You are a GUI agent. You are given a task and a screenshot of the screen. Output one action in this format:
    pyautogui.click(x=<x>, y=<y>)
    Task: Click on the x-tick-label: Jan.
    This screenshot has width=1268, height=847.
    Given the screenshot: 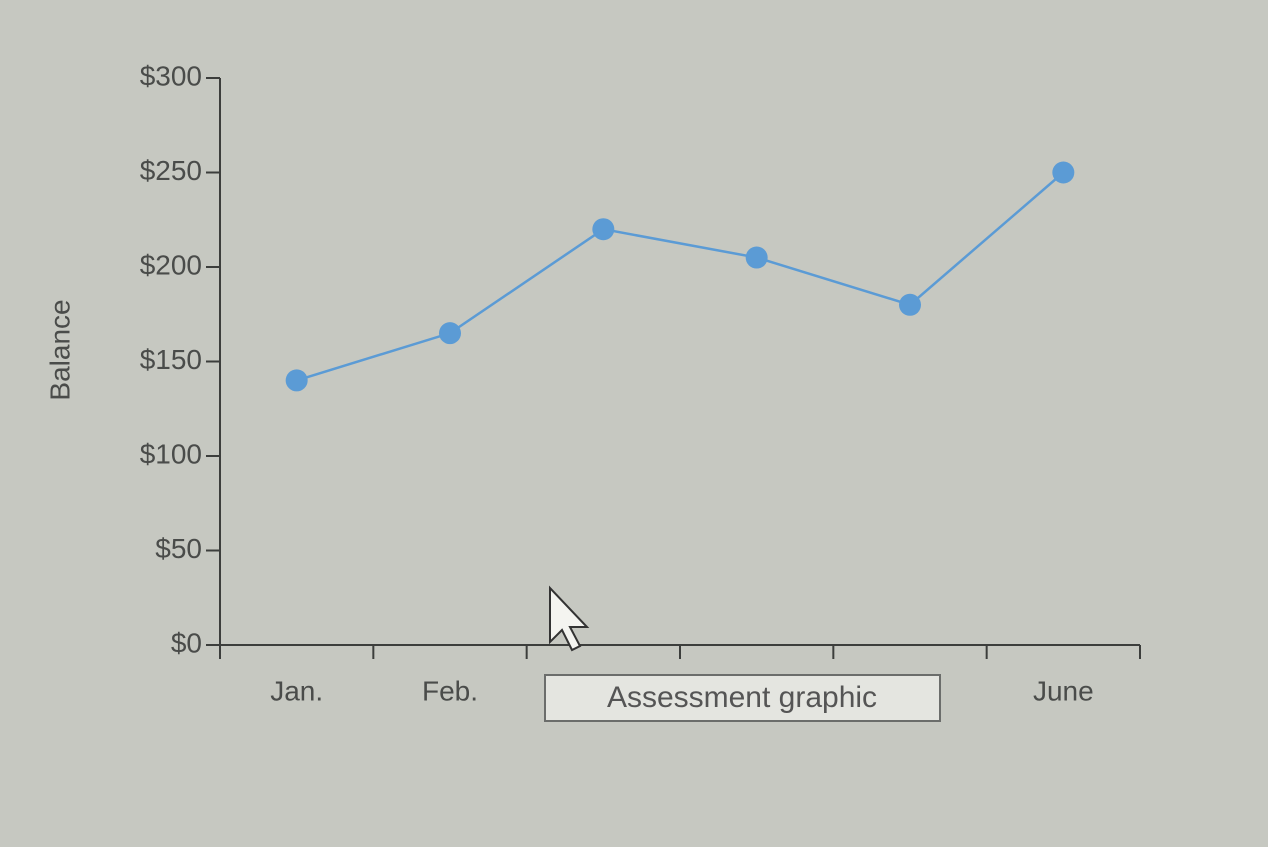 What is the action you would take?
    pyautogui.click(x=296, y=690)
    